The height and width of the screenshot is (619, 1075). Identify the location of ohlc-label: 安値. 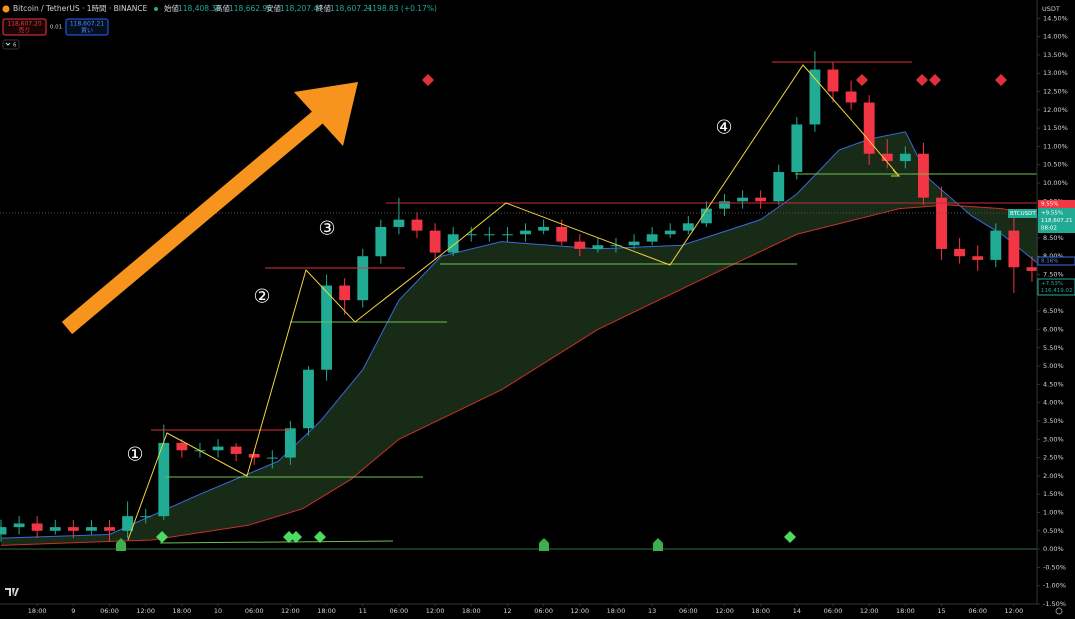
(273, 8).